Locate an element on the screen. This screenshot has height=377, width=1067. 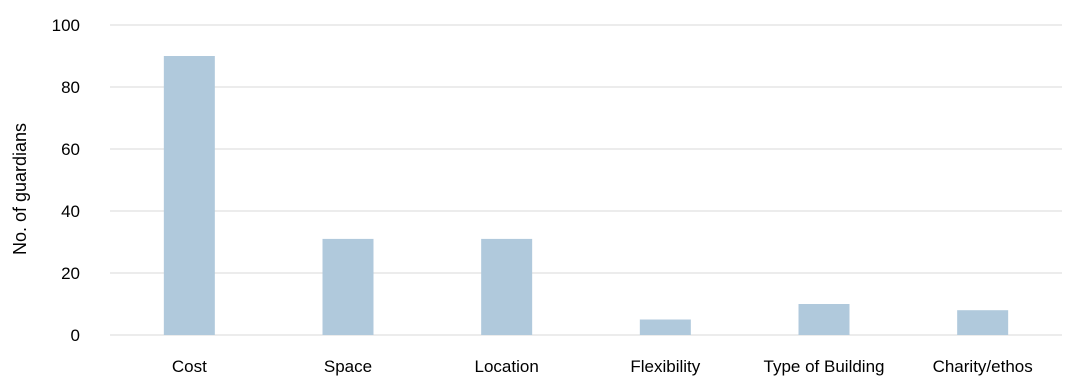
x-tick-label: Type of Building is located at coordinates (824, 366).